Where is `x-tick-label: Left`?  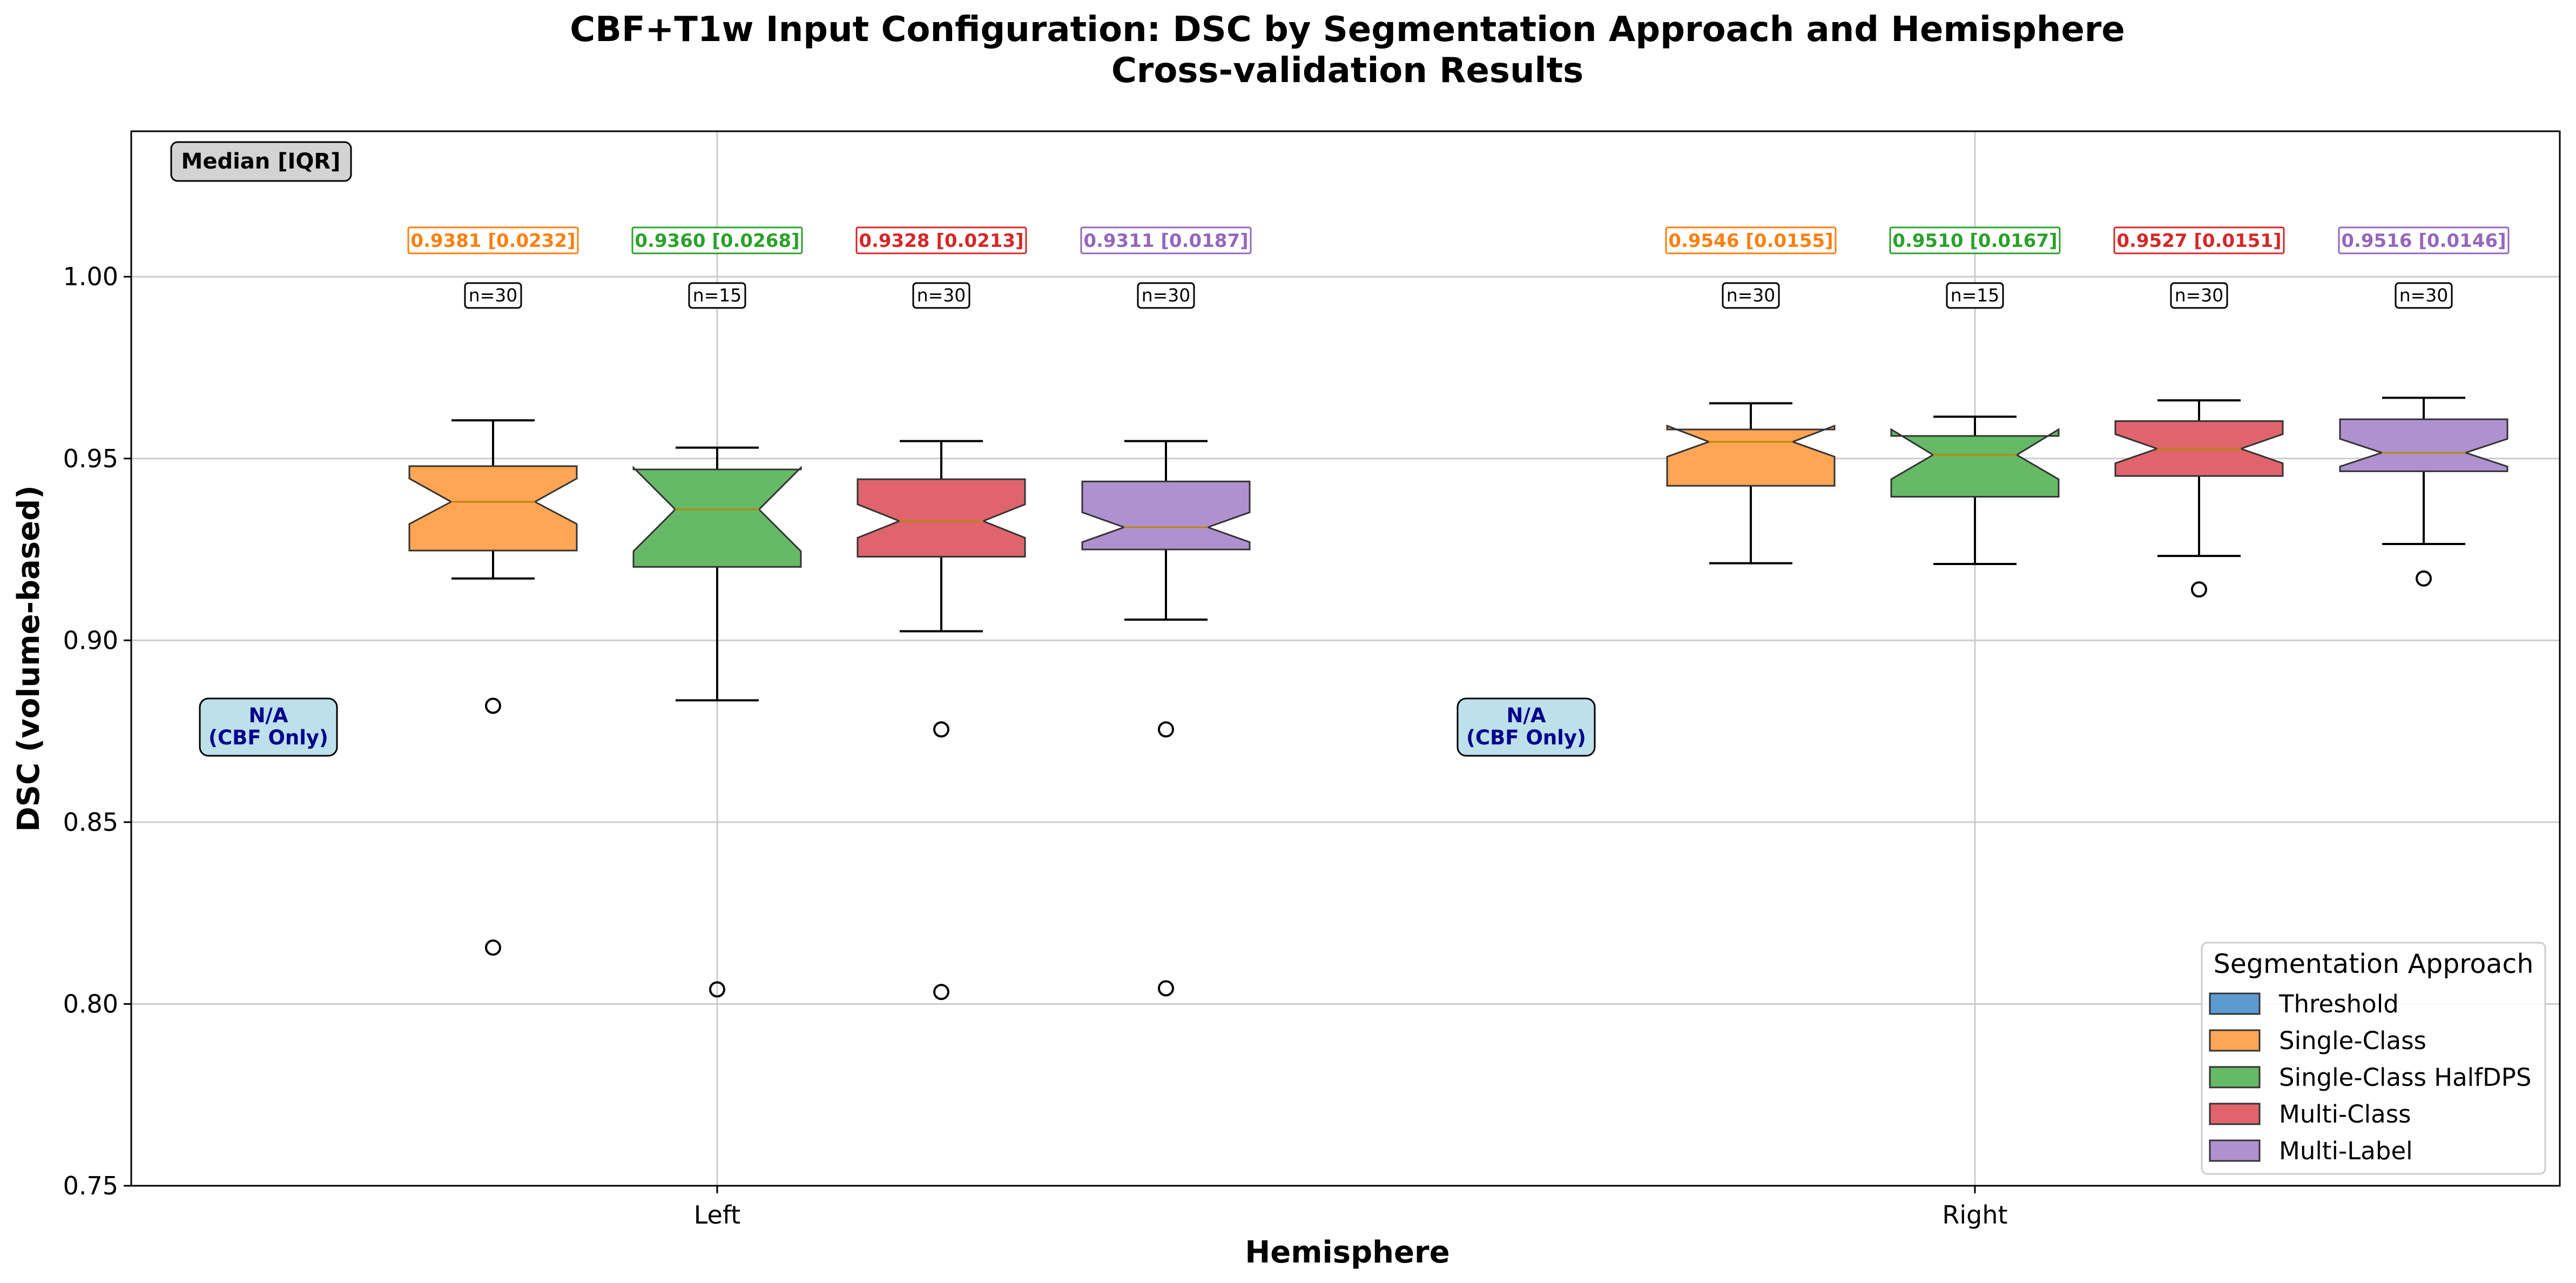 x-tick-label: Left is located at coordinates (717, 1215).